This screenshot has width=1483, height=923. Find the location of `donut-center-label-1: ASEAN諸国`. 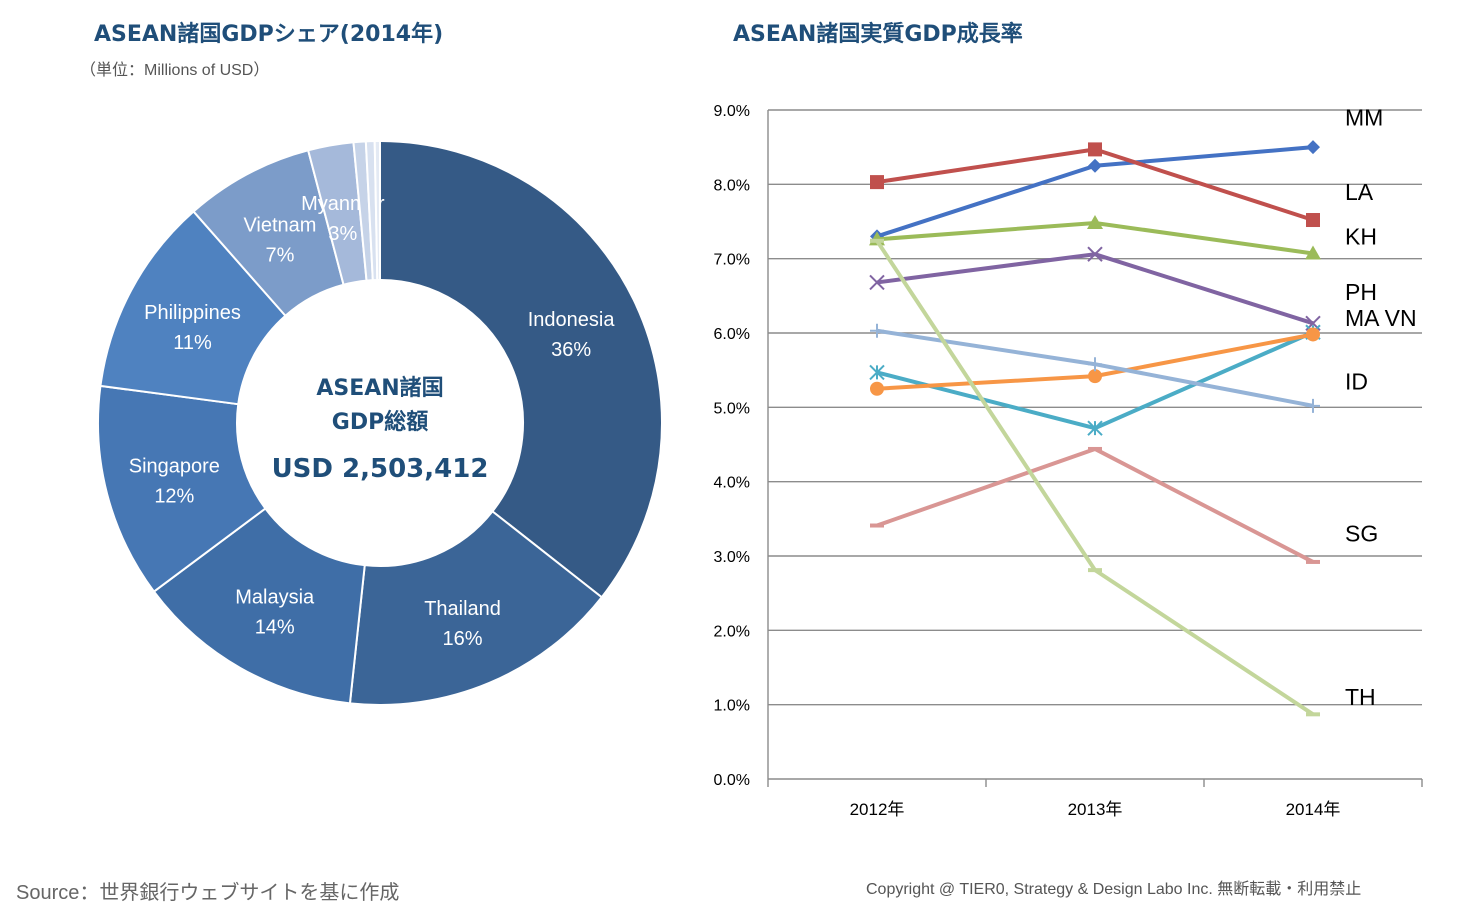

donut-center-label-1: ASEAN諸国 is located at coordinates (379, 388).